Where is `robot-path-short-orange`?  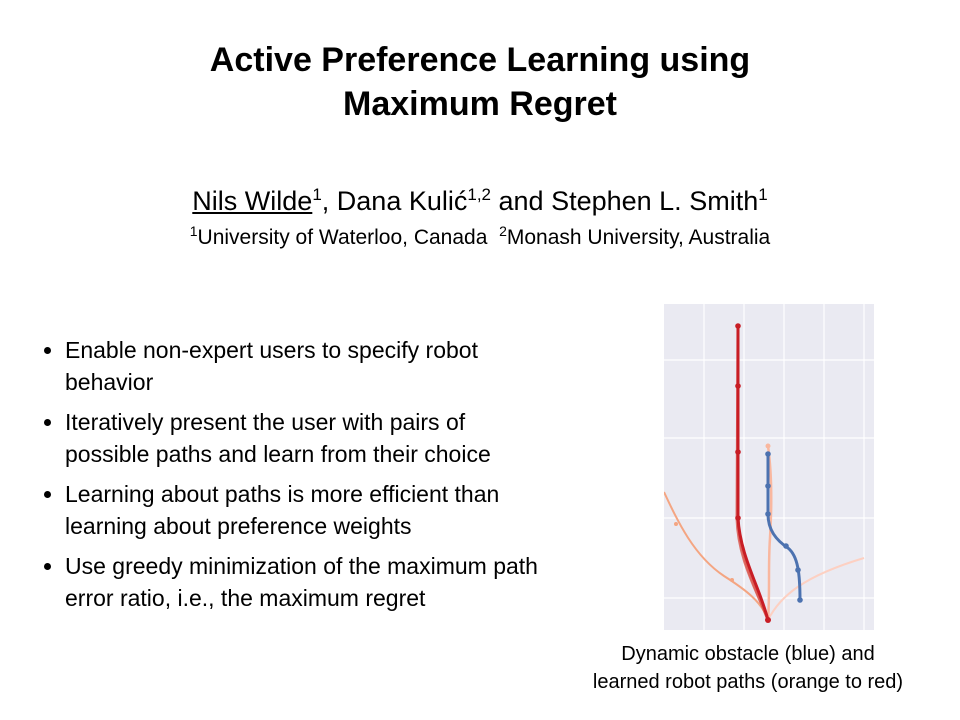 robot-path-short-orange is located at coordinates (769, 533).